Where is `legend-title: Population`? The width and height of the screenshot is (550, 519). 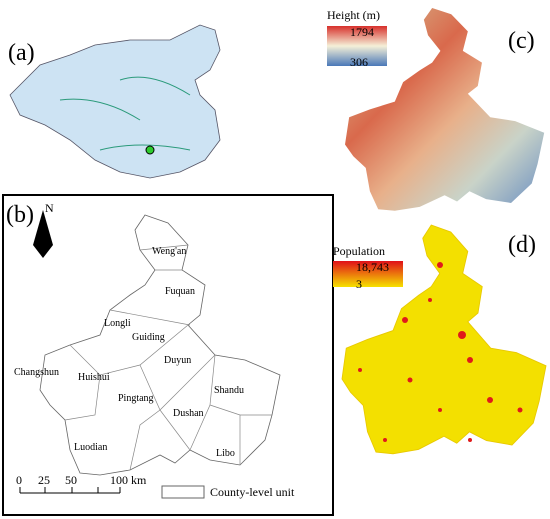
legend-title: Population is located at coordinates (359, 251).